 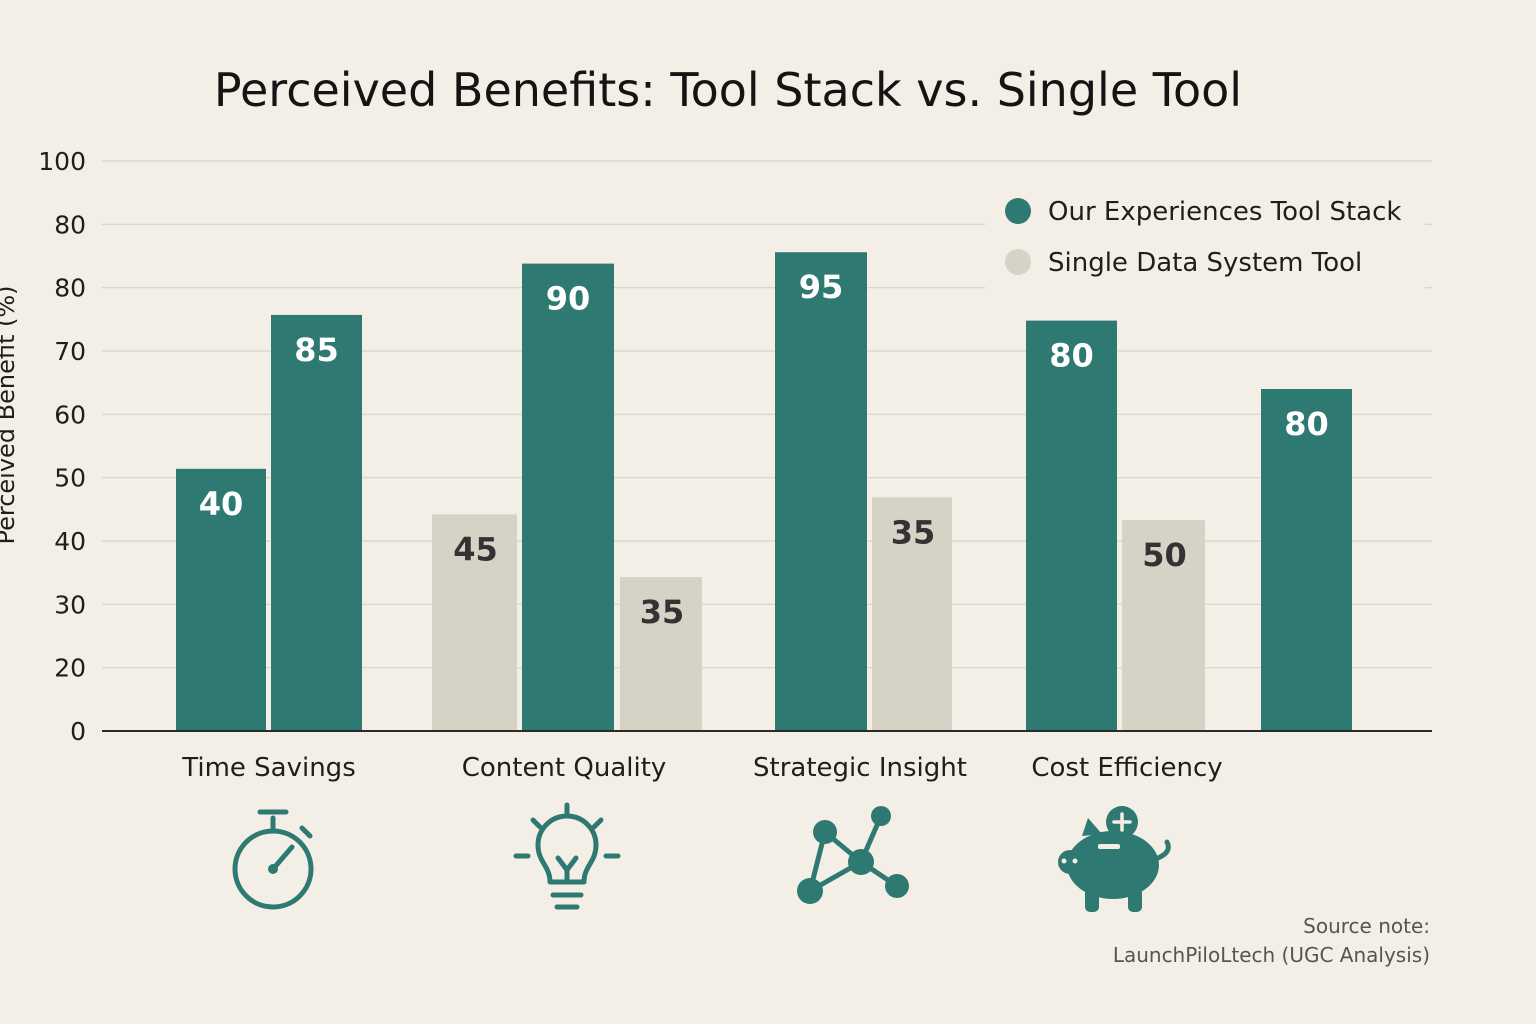 I want to click on category-icons, so click(x=701, y=857).